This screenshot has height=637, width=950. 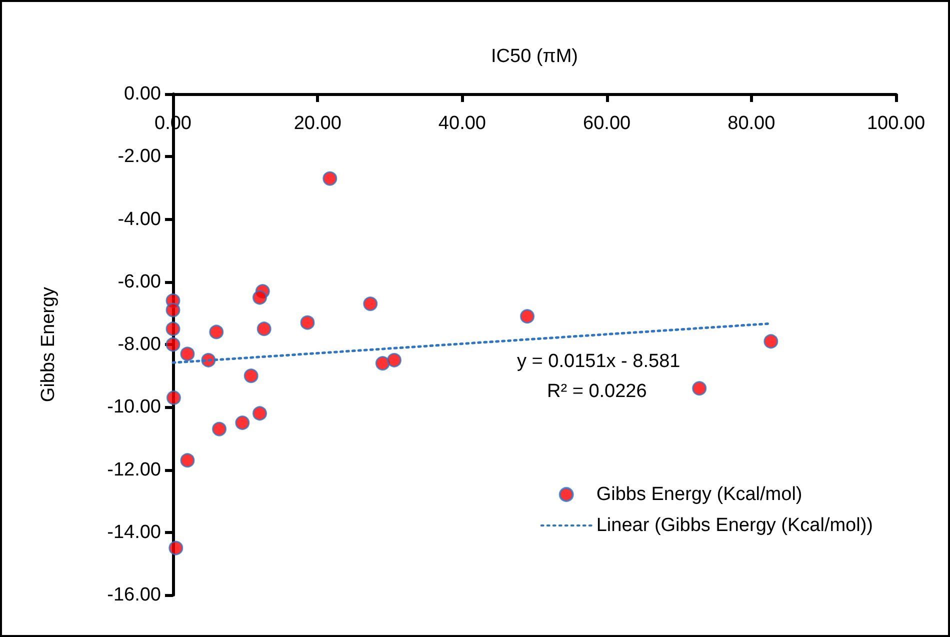 I want to click on y-axis-title: Gibbs Energy, so click(x=48, y=344).